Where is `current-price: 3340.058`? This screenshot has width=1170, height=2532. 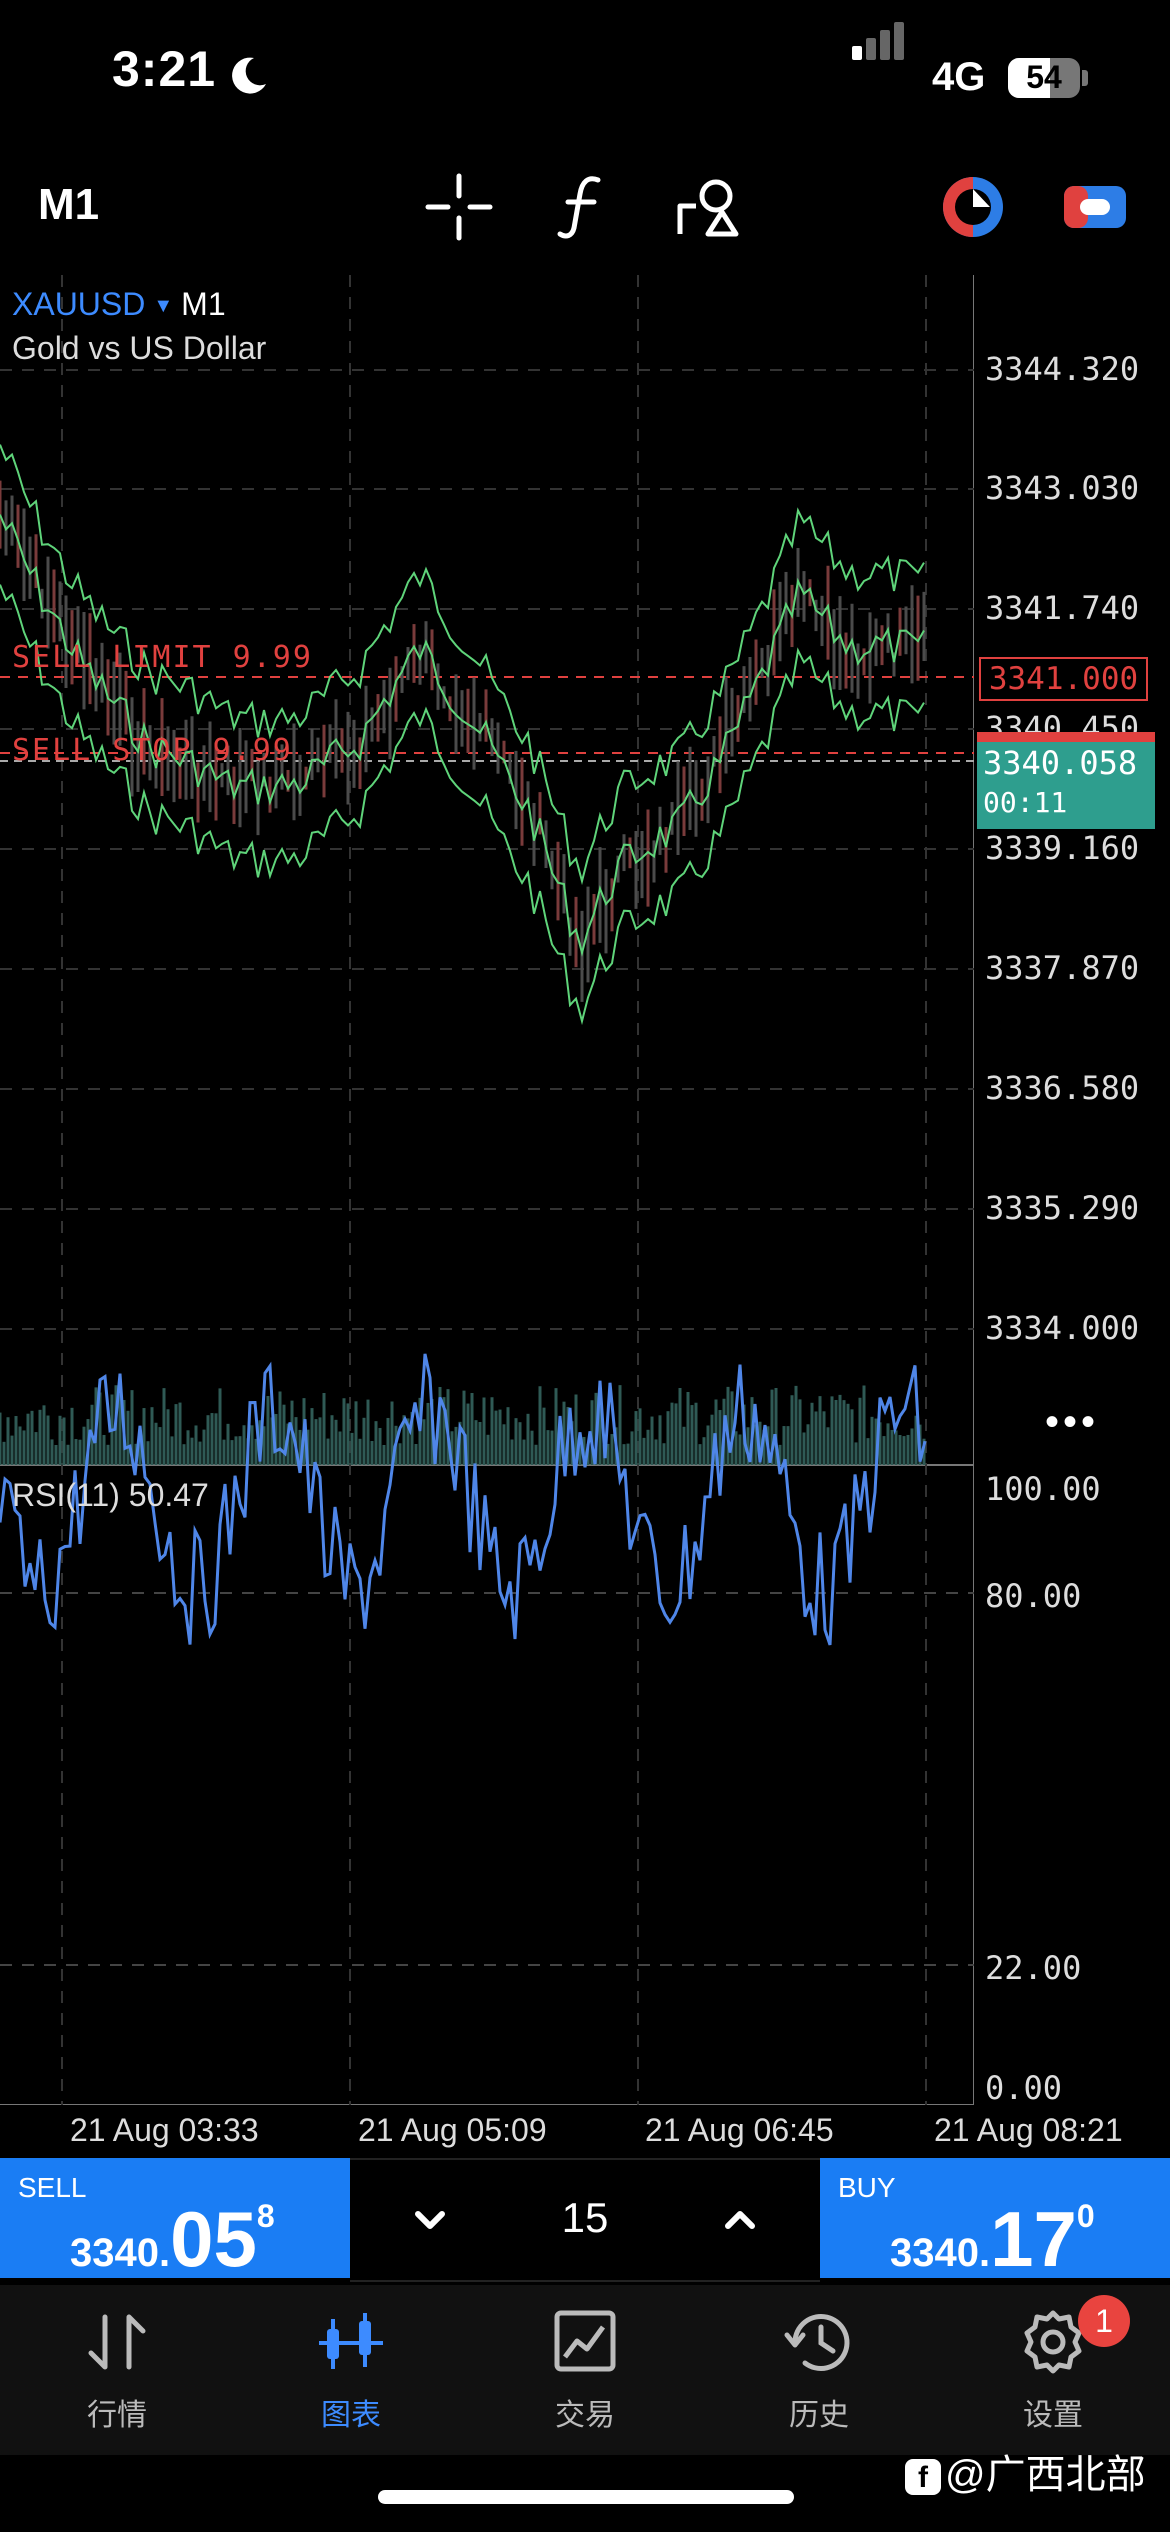
current-price: 3340.058 is located at coordinates (1060, 763).